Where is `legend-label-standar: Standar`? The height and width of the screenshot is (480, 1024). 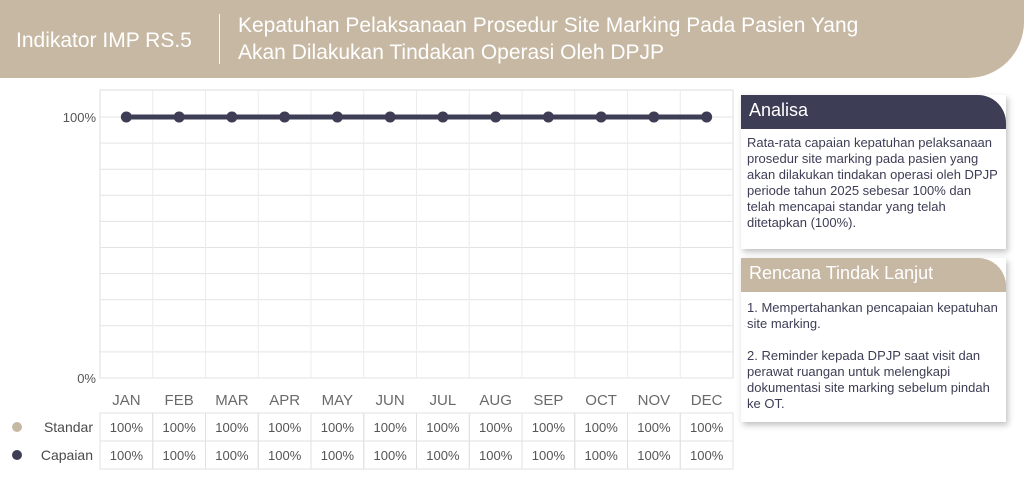 legend-label-standar: Standar is located at coordinates (68, 427).